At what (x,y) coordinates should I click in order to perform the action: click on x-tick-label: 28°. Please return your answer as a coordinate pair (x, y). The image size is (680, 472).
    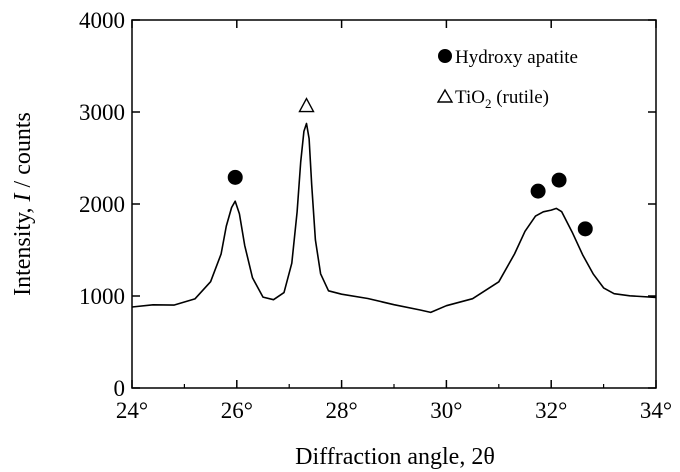
    Looking at the image, I should click on (341, 410).